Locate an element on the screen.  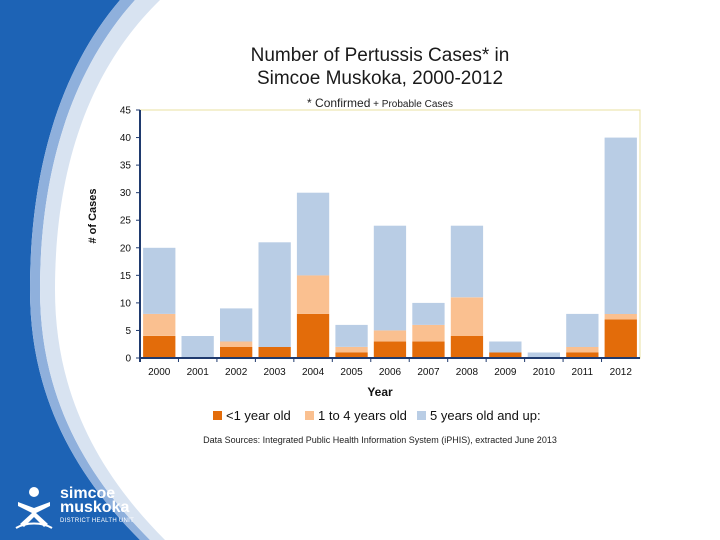
legend-swatch-1to4 is located at coordinates (309, 415).